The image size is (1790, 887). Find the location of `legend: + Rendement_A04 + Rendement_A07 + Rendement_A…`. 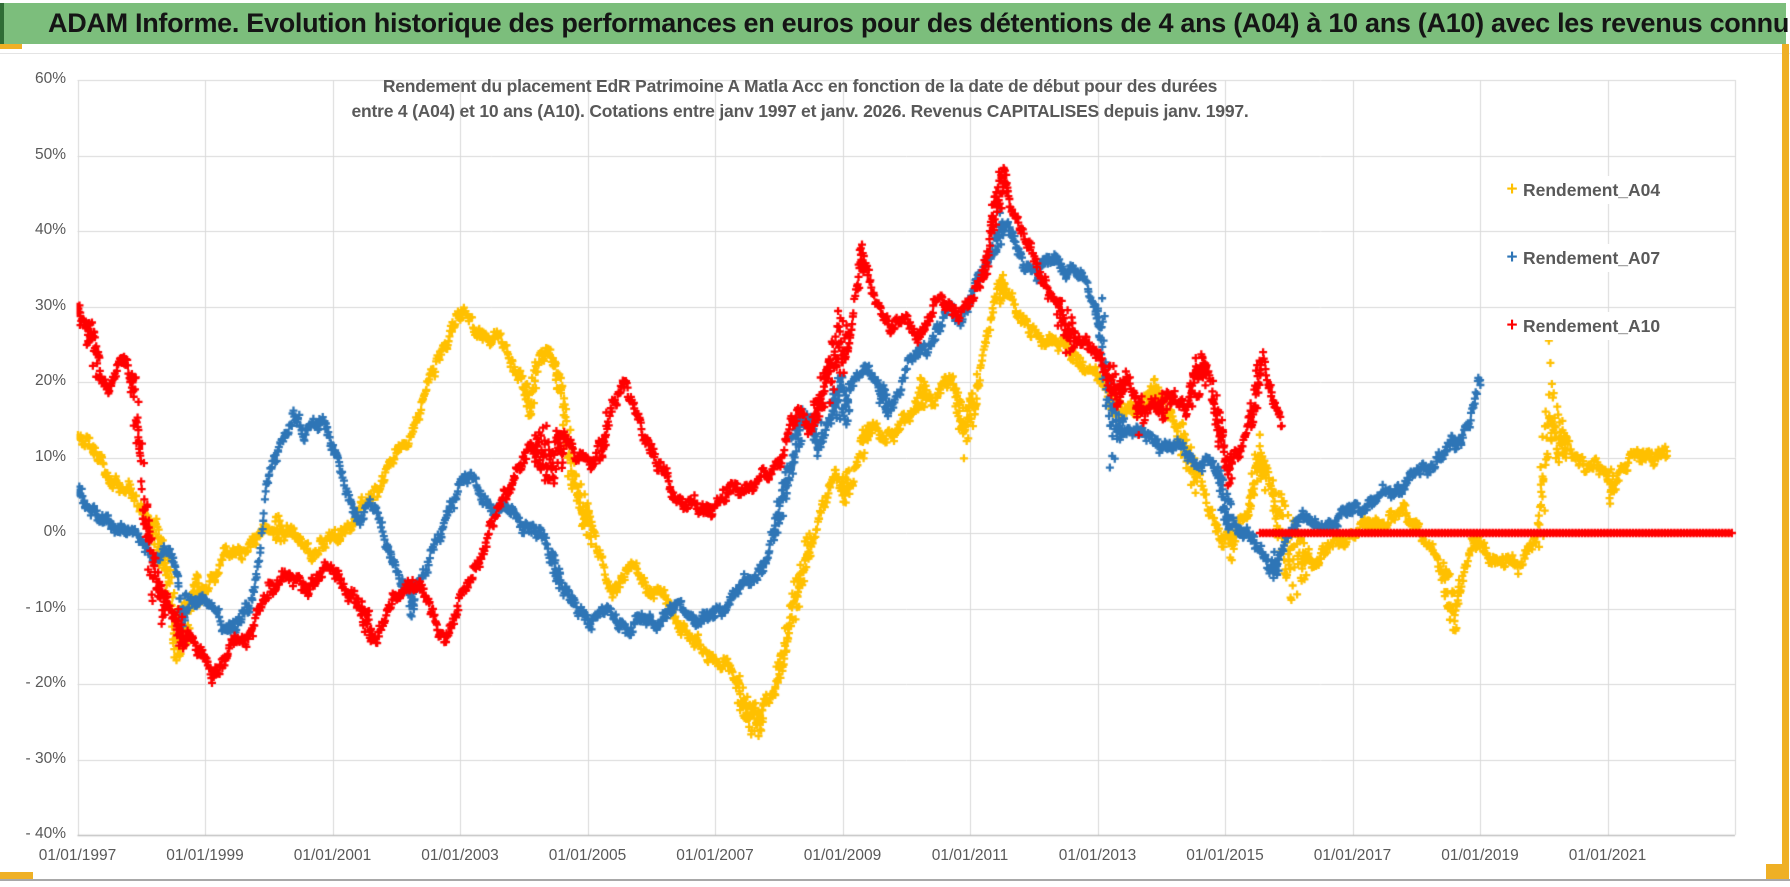

legend: + Rendement_A04 + Rendement_A07 + Rendement_A… is located at coordinates (1584, 278).